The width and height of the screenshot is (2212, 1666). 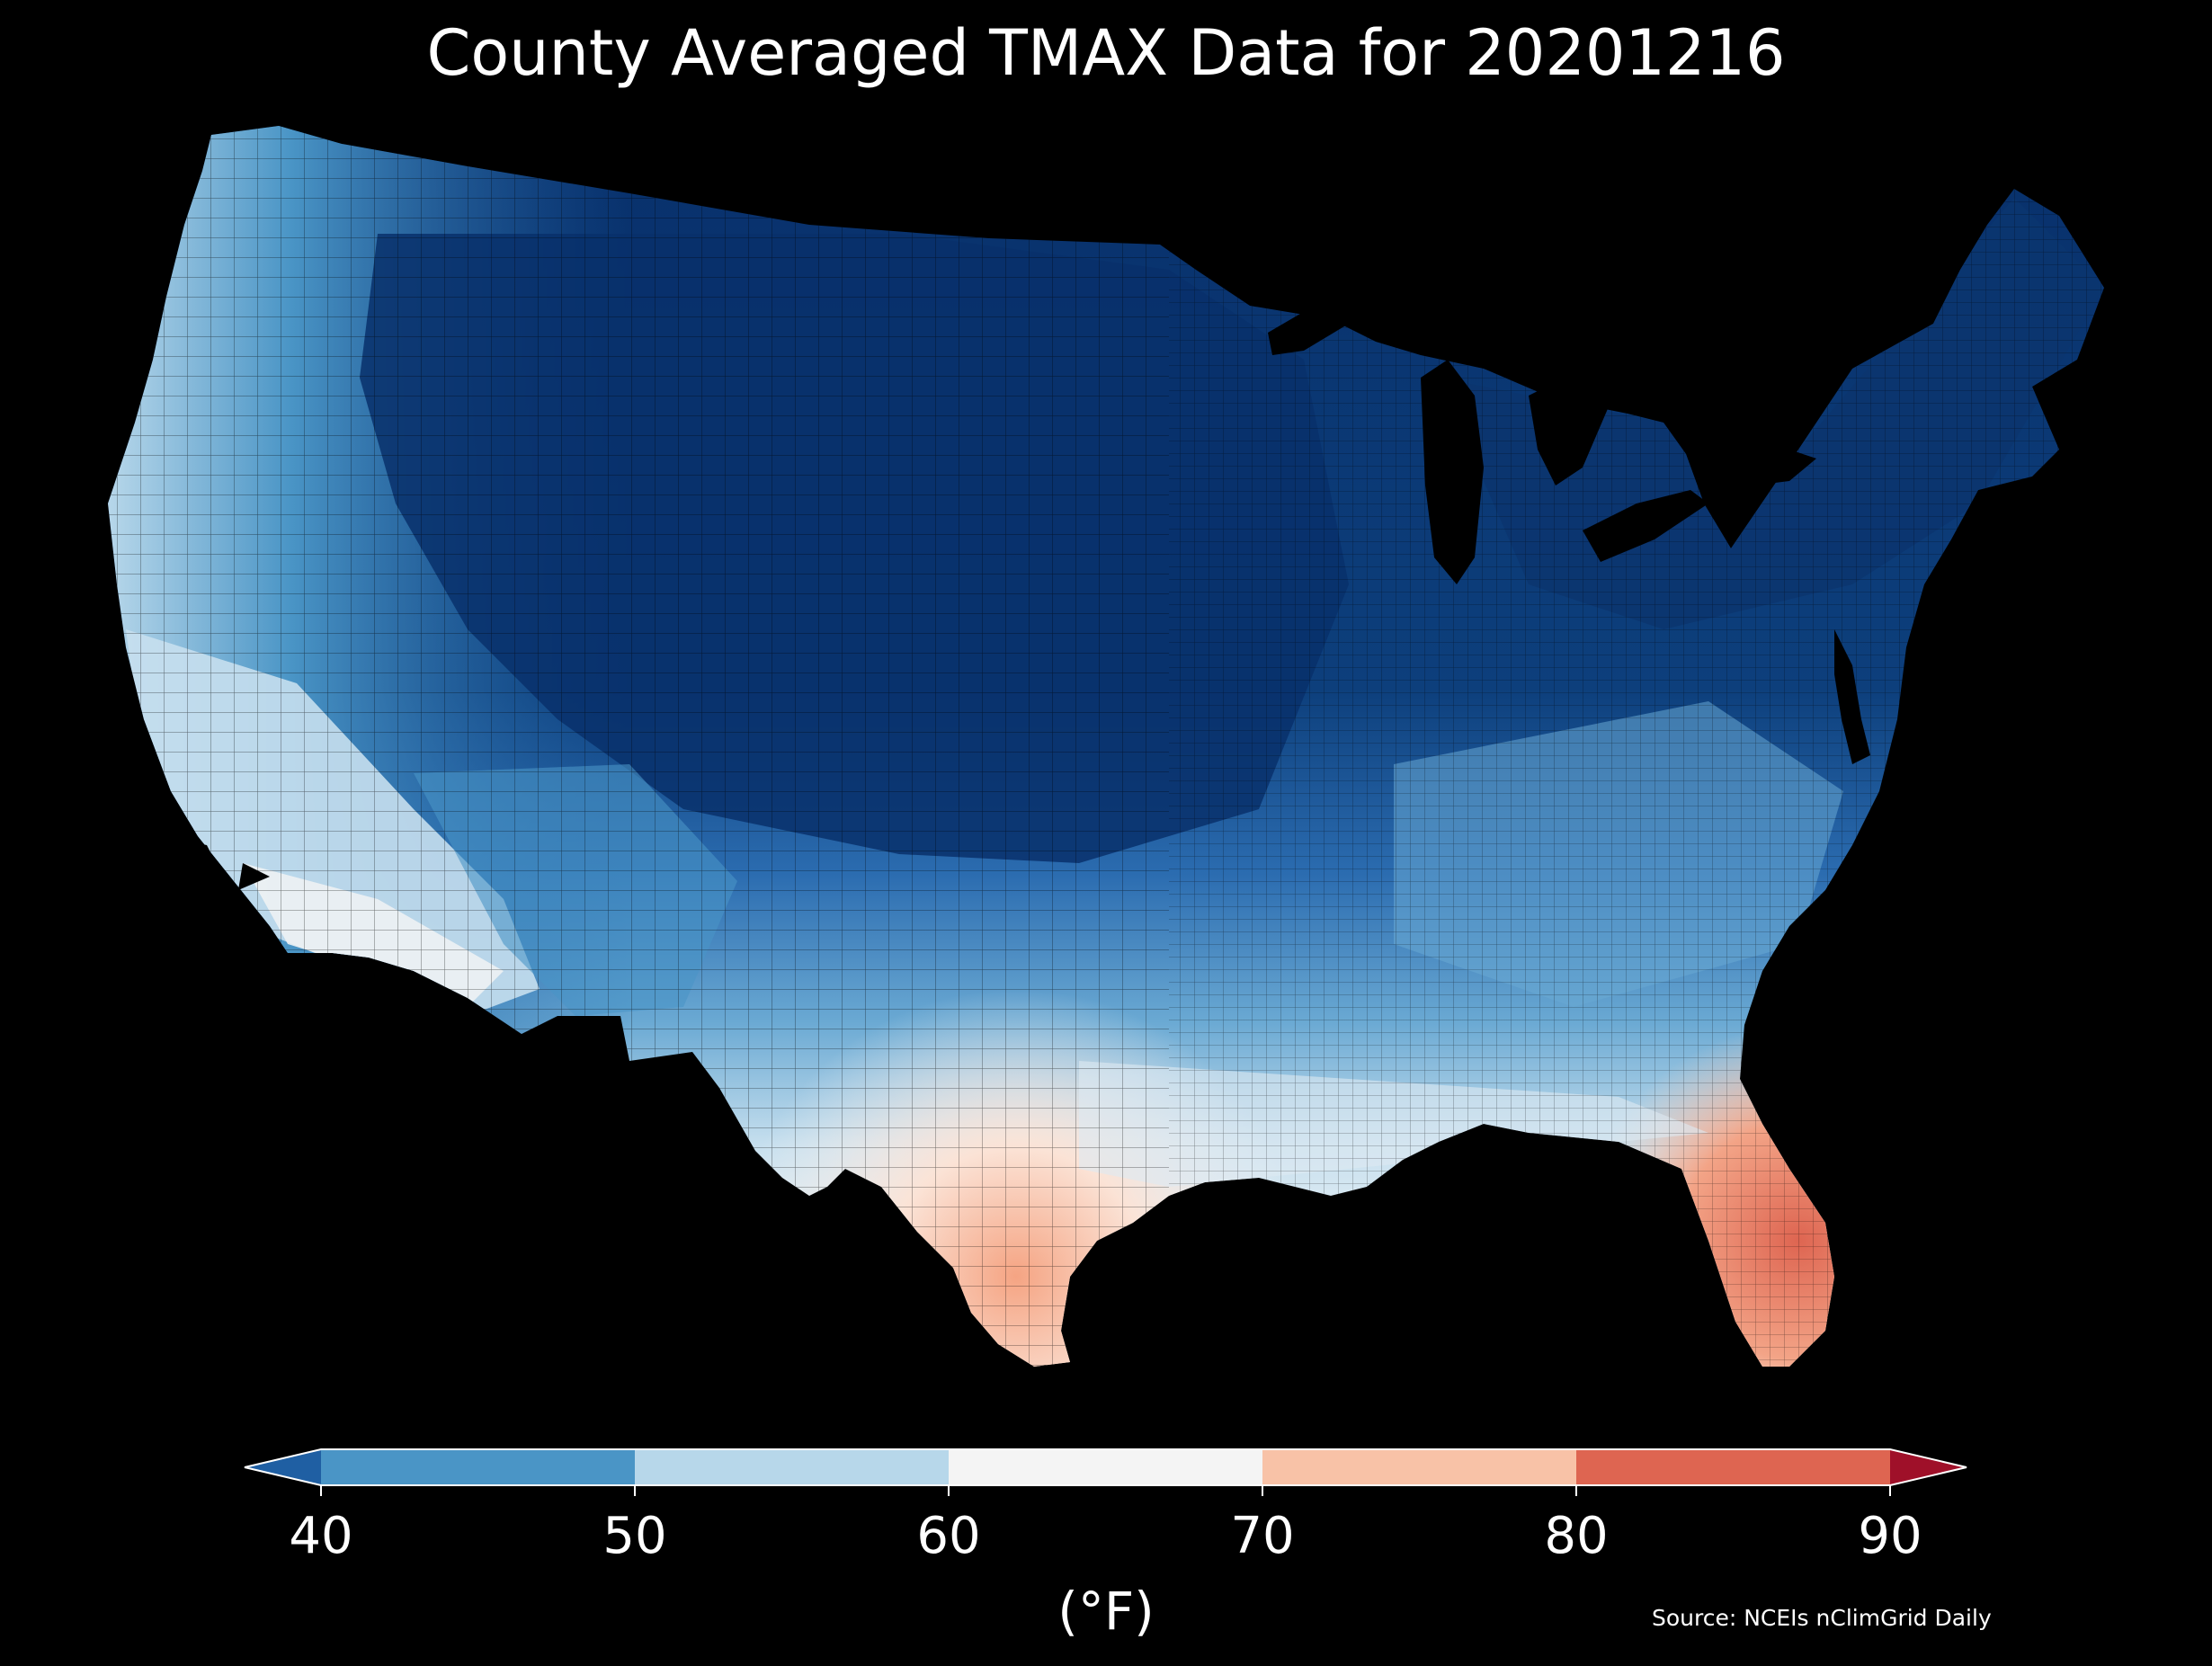 I want to click on coastline-water, so click(x=216, y=863).